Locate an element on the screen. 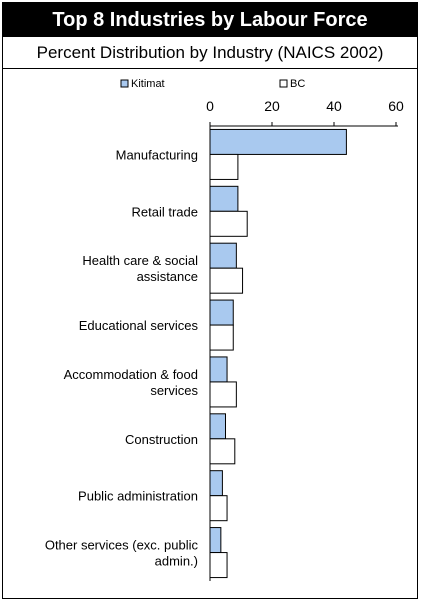  category-label: Health care & social is located at coordinates (140, 260).